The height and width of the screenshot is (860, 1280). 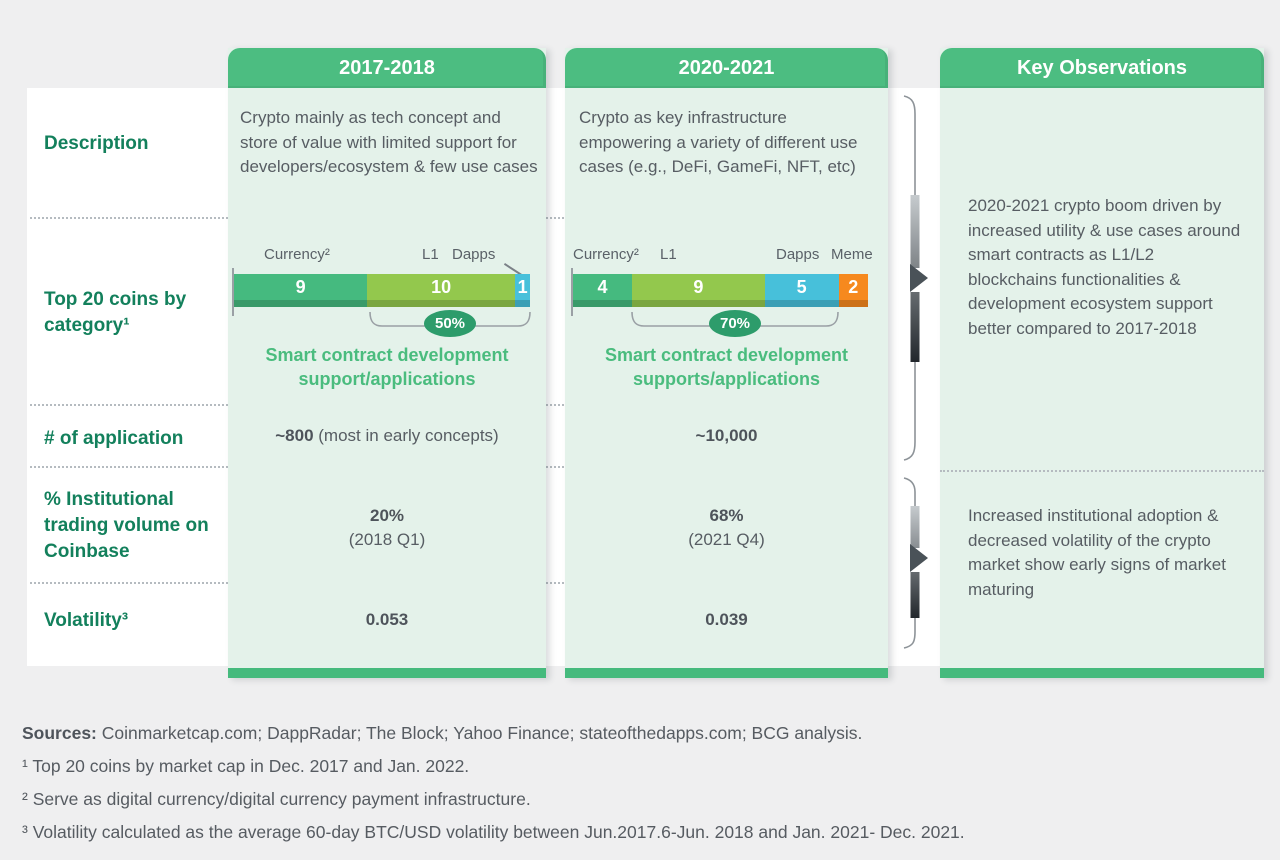 I want to click on institutional-period-2017: (2018 Q1), so click(x=387, y=539).